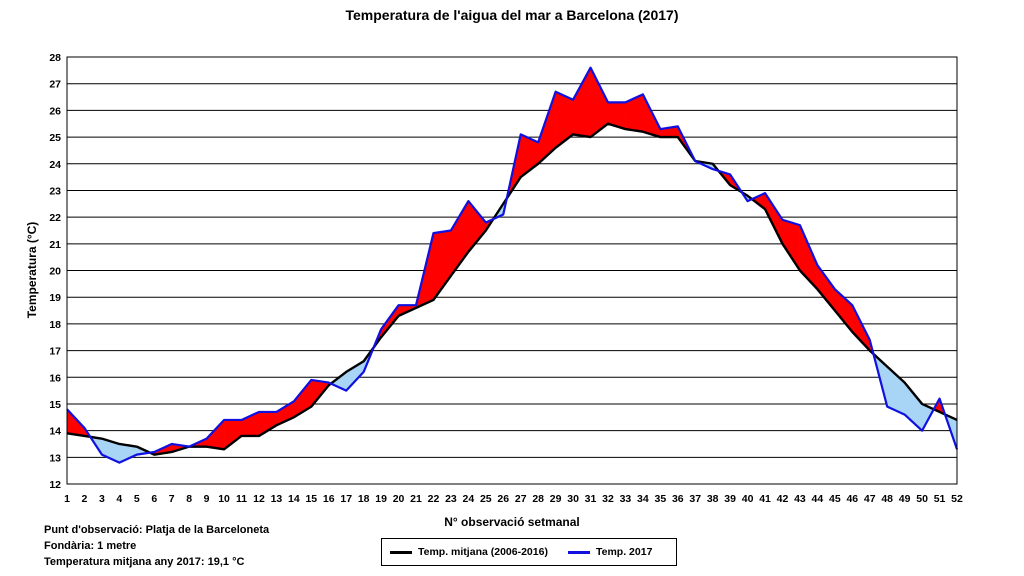 The height and width of the screenshot is (576, 1024). I want to click on x-axis-label: N° observació setmanal, so click(512, 522).